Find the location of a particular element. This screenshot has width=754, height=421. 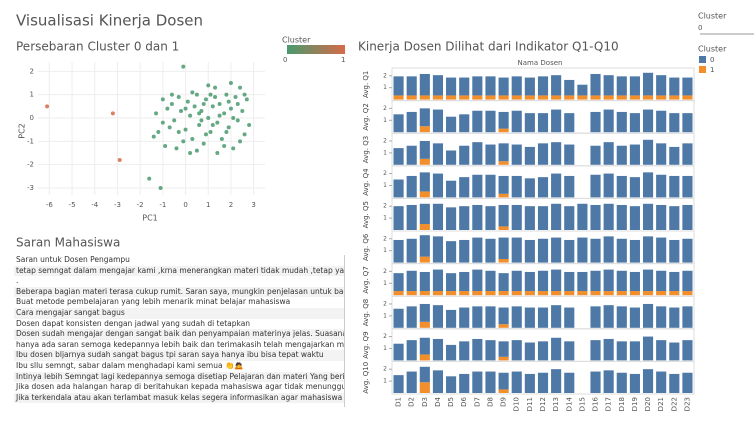

y-tick-label: -2 is located at coordinates (30, 165).